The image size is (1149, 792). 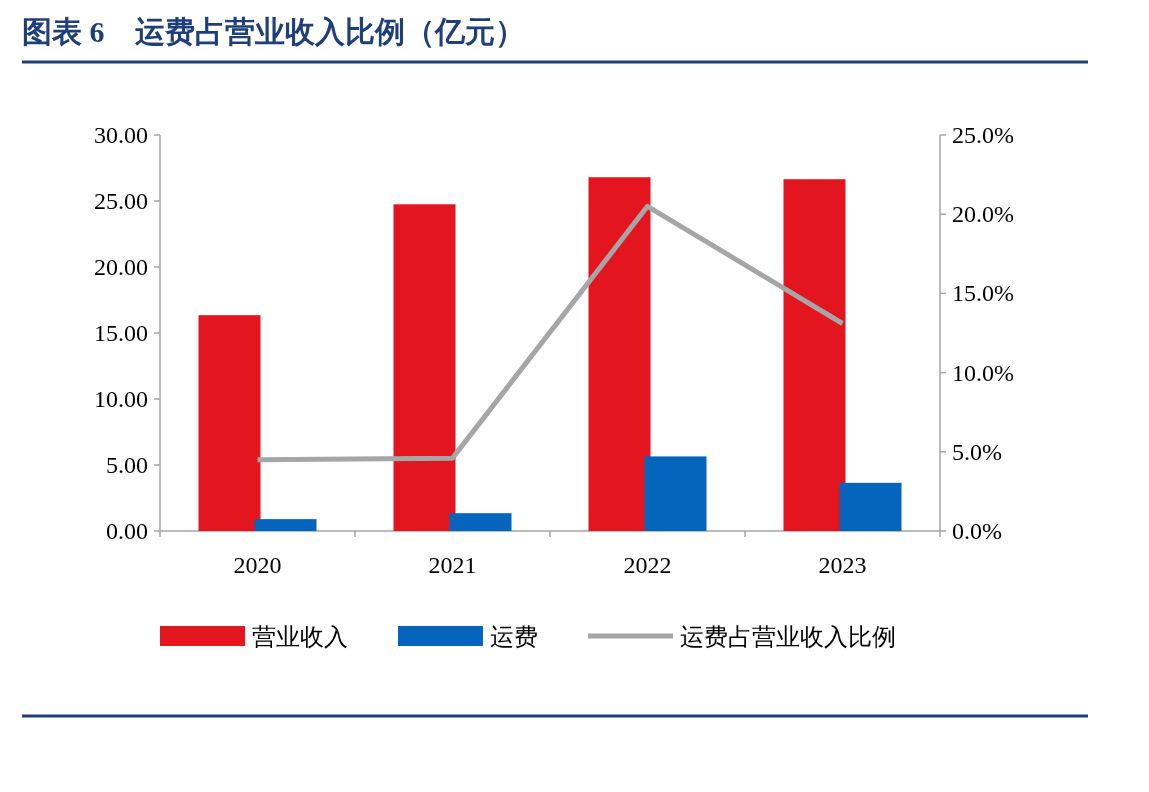 I want to click on legend-label: 运费, so click(x=514, y=637).